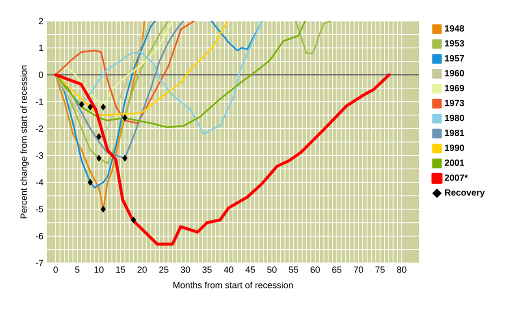 The image size is (524, 310). Describe the element at coordinates (229, 269) in the screenshot. I see `x-tick-label: 40` at that location.